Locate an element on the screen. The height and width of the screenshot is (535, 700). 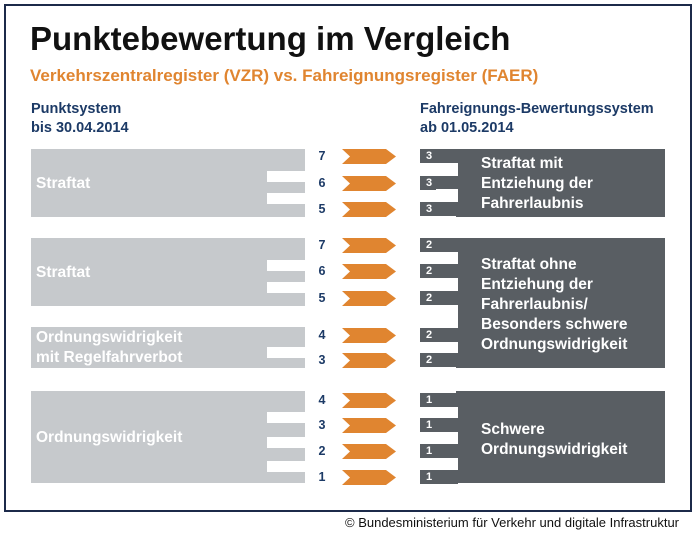
left-label-straftat-2: Straftat is located at coordinates (63, 272).